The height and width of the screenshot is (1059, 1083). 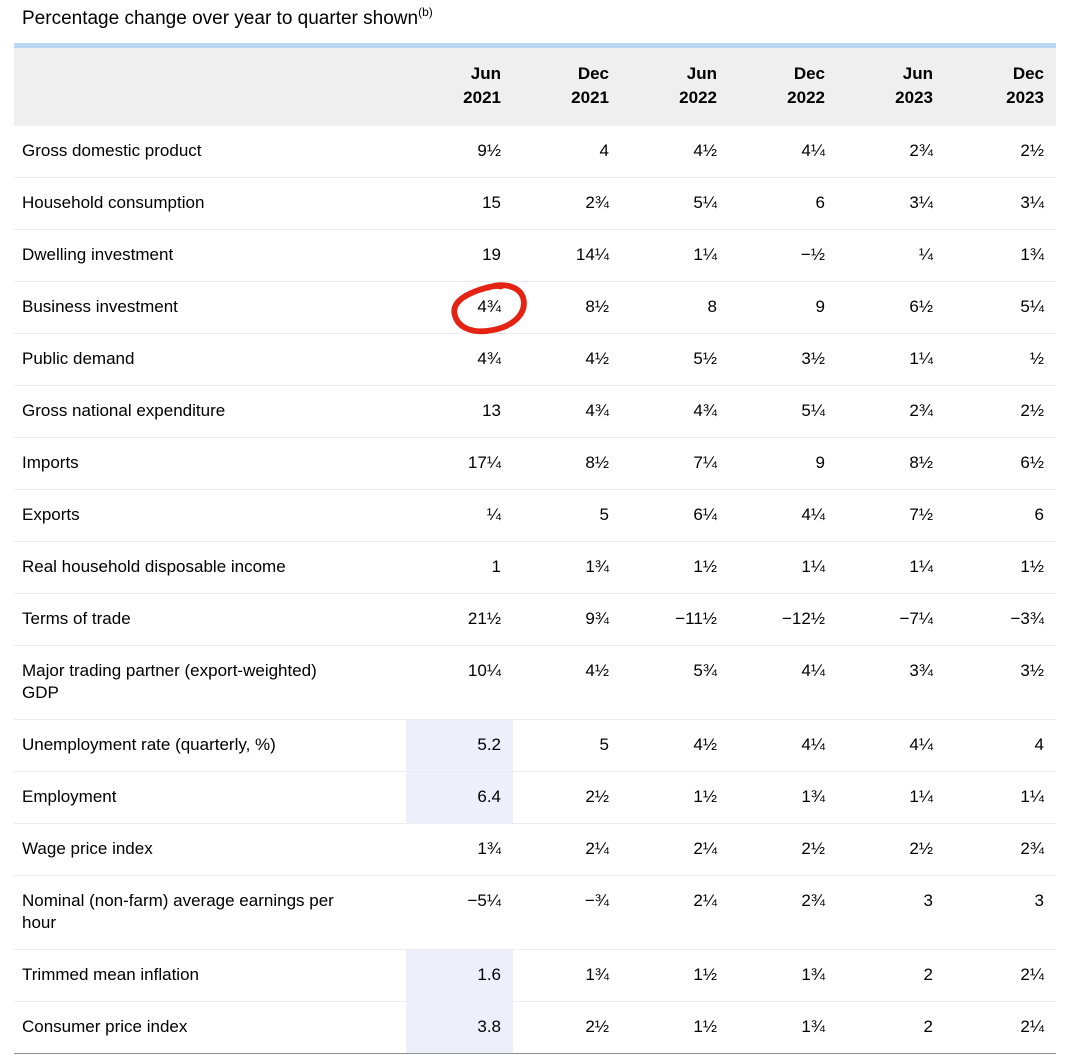 I want to click on column-header-year: 2022, so click(x=698, y=97).